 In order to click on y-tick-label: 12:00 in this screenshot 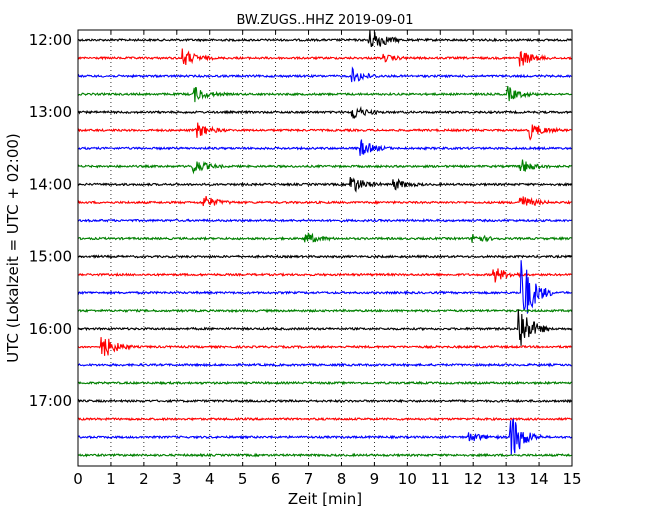, I will do `click(50, 40)`.